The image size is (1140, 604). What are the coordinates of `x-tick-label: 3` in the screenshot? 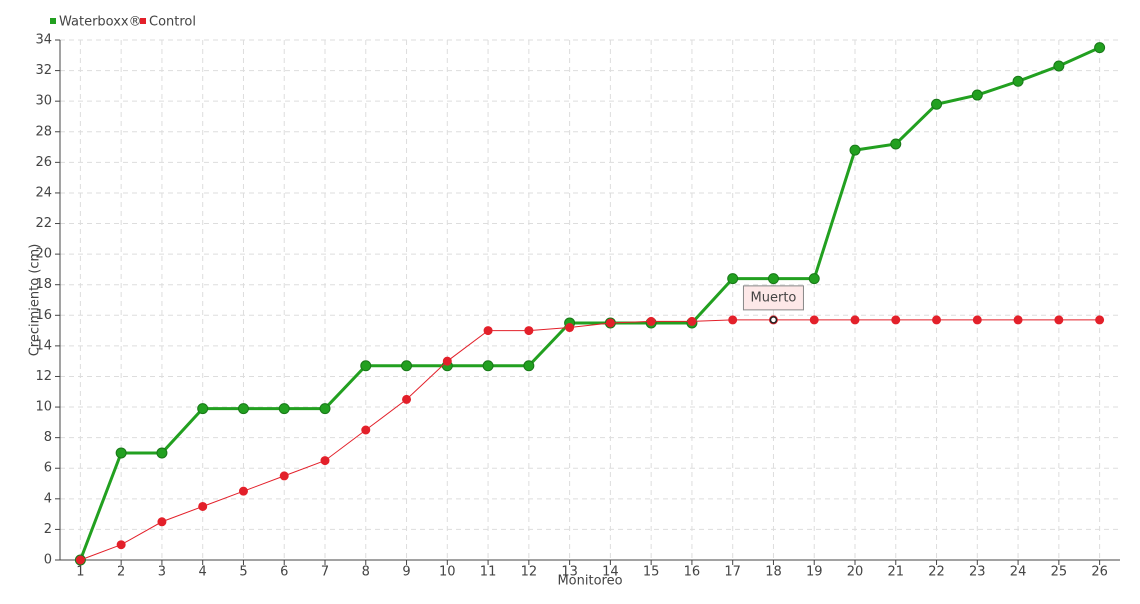 It's located at (162, 572).